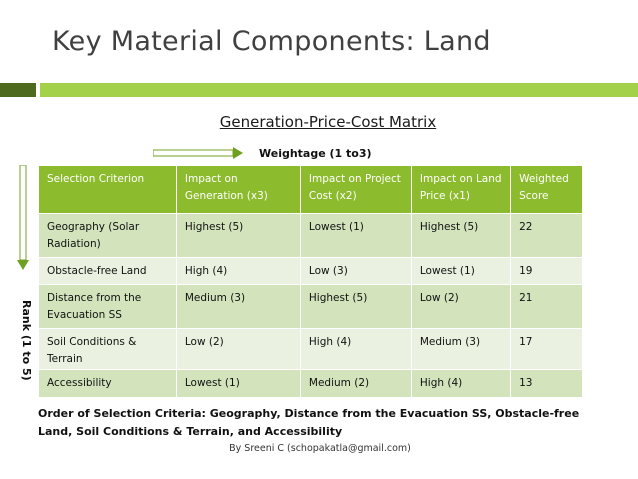 The image size is (638, 479). I want to click on author-credit-row: By Sreeni C (schopakatla@gmail.com), so click(319, 448).